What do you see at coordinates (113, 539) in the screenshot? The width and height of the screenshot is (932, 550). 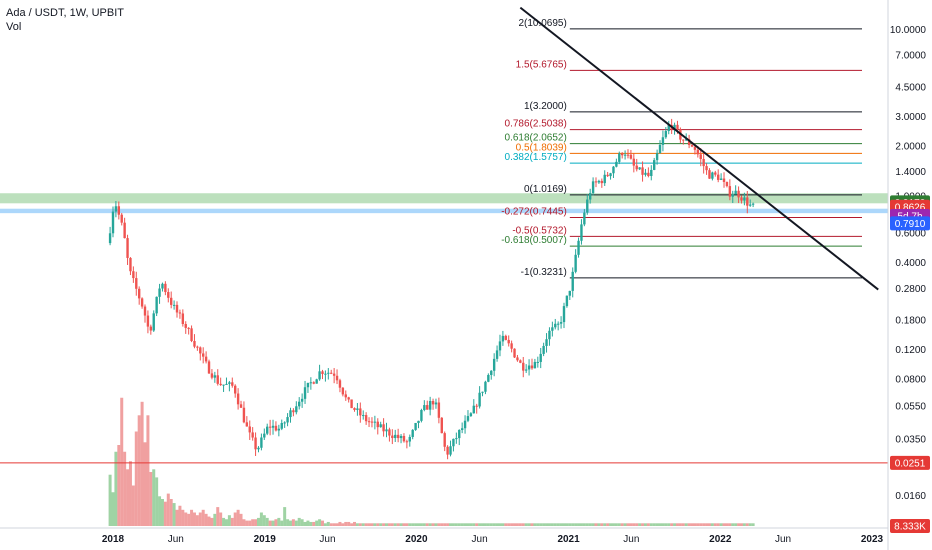 I see `x-tick-label: 2018` at bounding box center [113, 539].